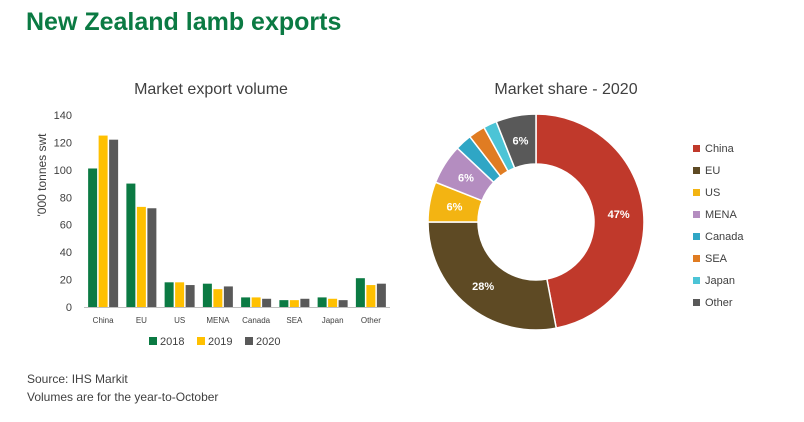 This screenshot has height=422, width=804. I want to click on bar-sea-2020, so click(305, 302).